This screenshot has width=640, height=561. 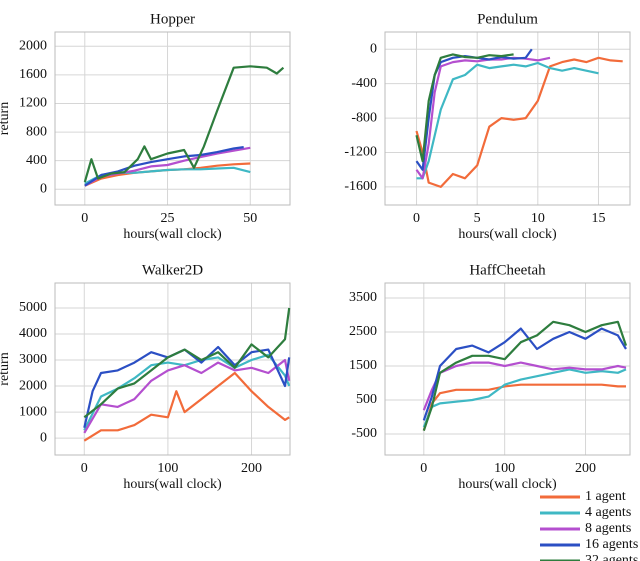 What do you see at coordinates (605, 496) in the screenshot?
I see `legend-label: 1 agent` at bounding box center [605, 496].